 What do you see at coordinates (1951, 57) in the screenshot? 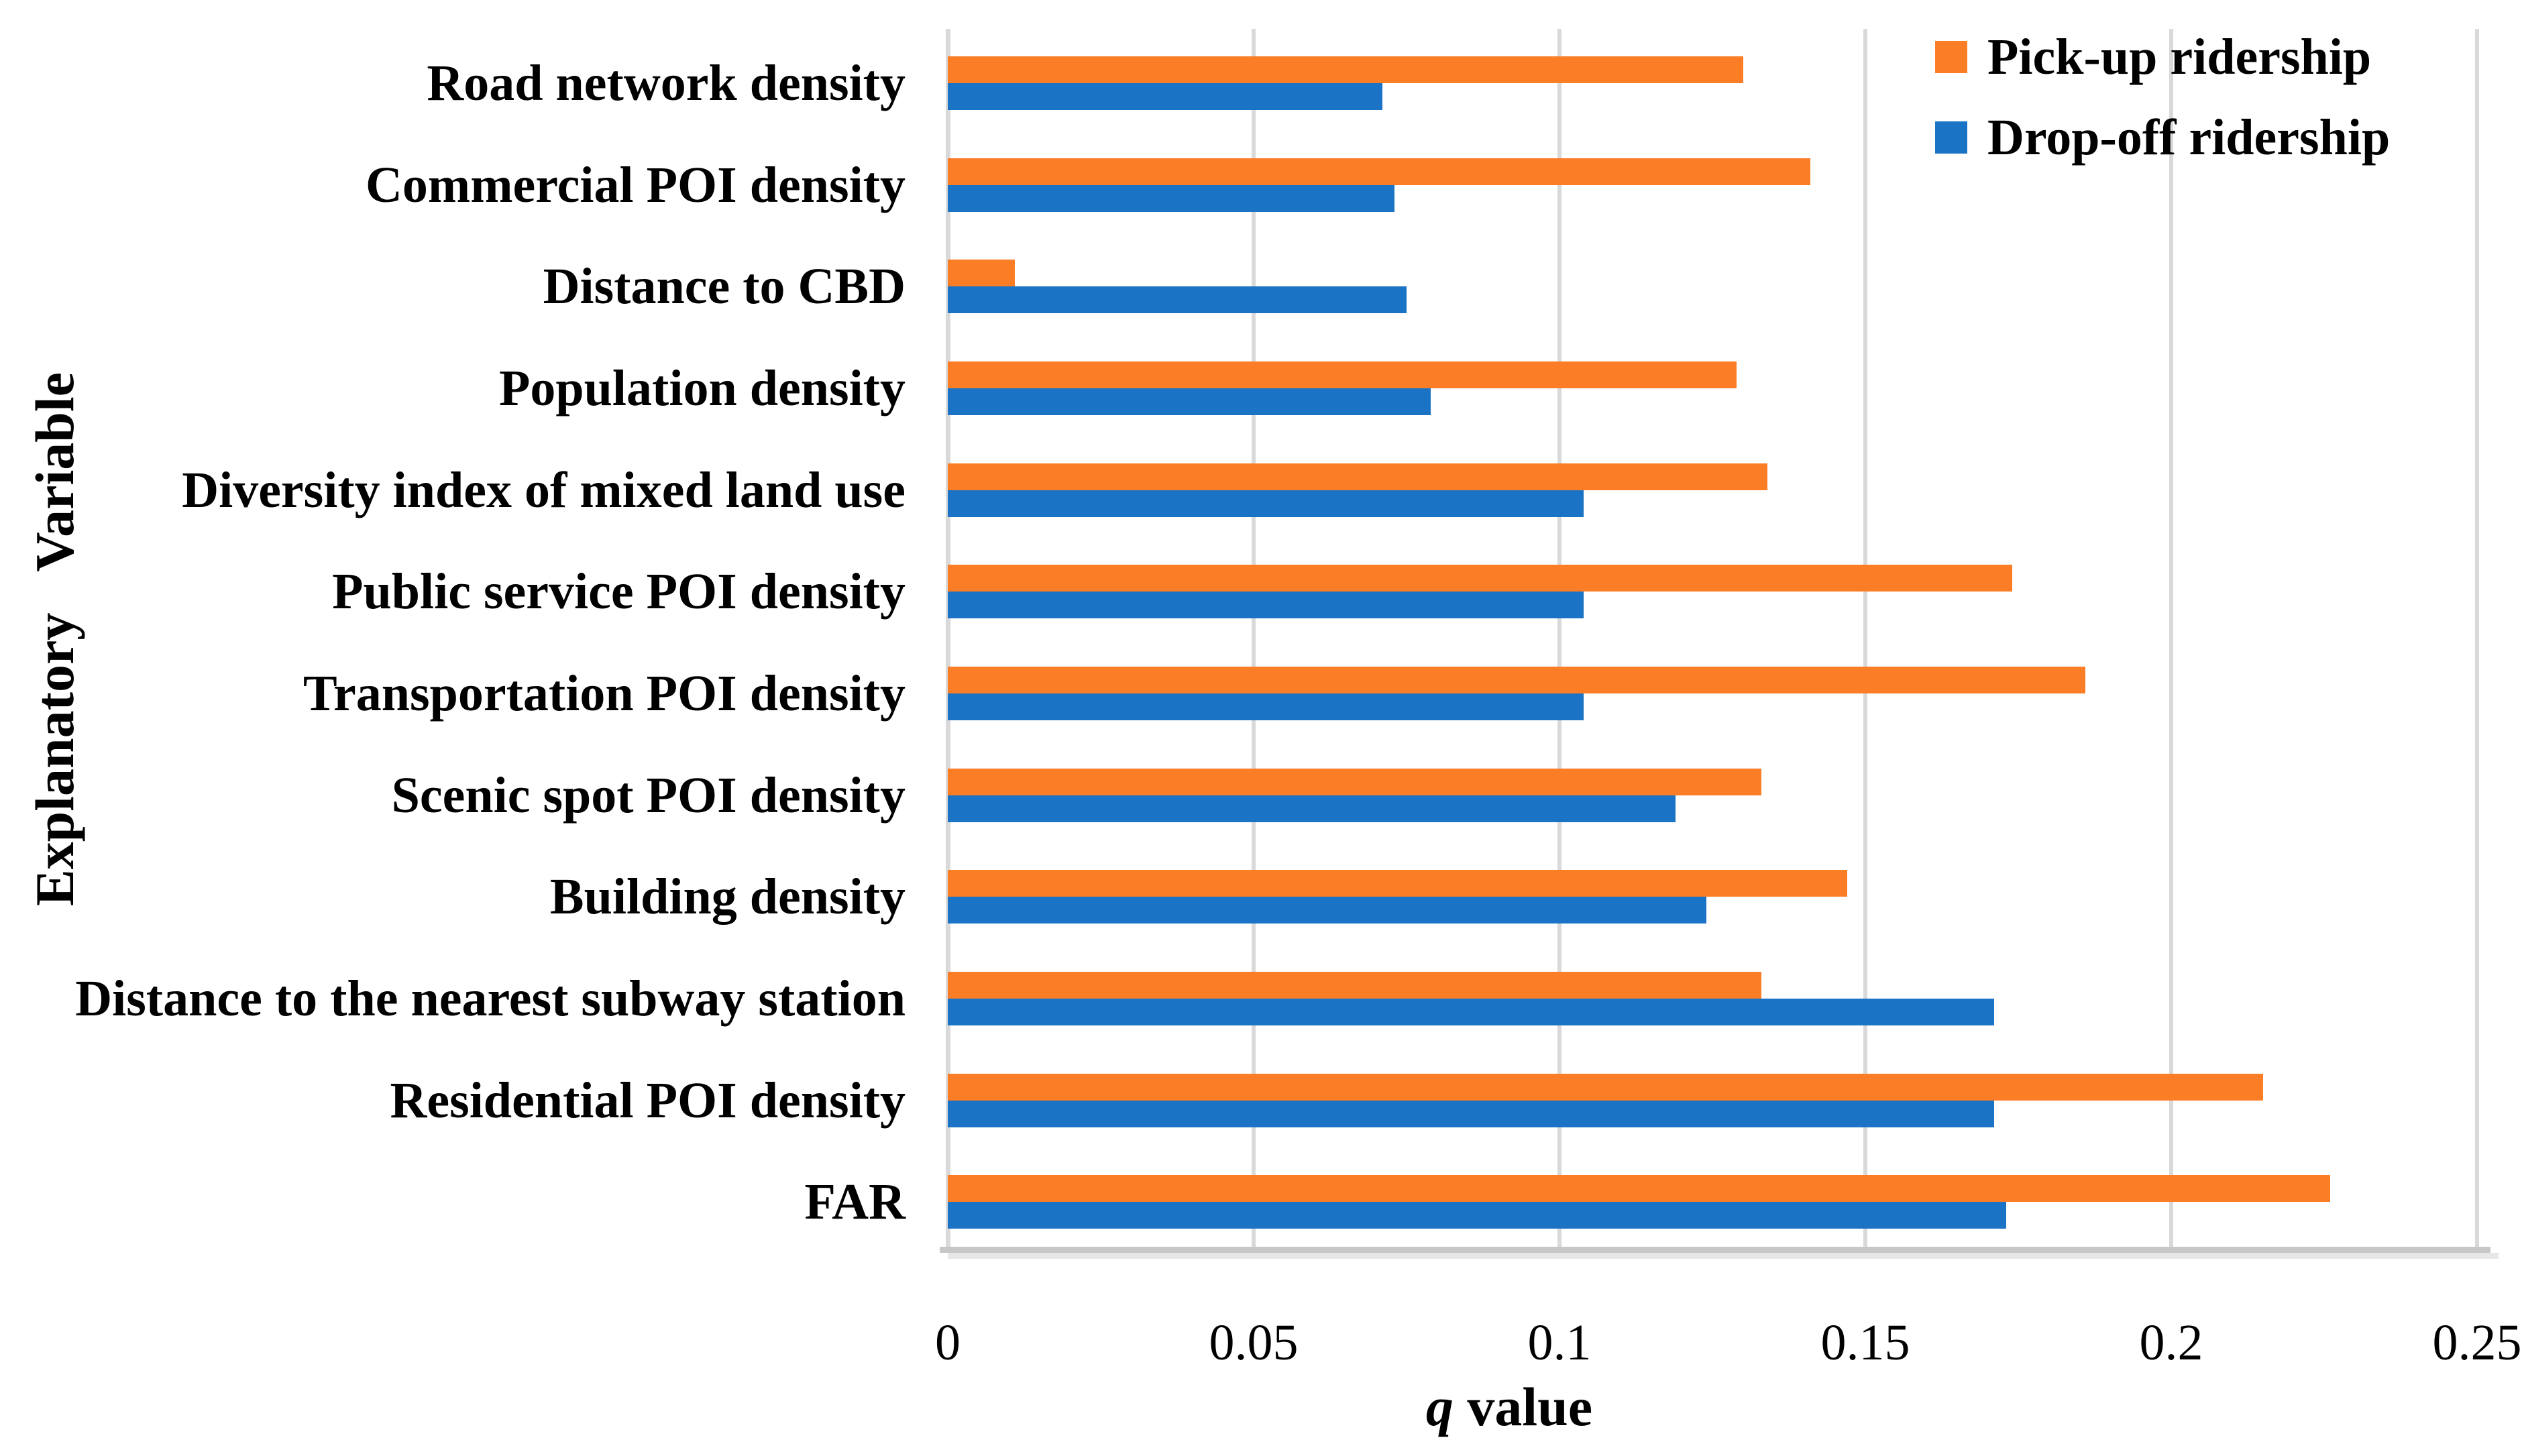
I see `pickup-swatch-icon` at bounding box center [1951, 57].